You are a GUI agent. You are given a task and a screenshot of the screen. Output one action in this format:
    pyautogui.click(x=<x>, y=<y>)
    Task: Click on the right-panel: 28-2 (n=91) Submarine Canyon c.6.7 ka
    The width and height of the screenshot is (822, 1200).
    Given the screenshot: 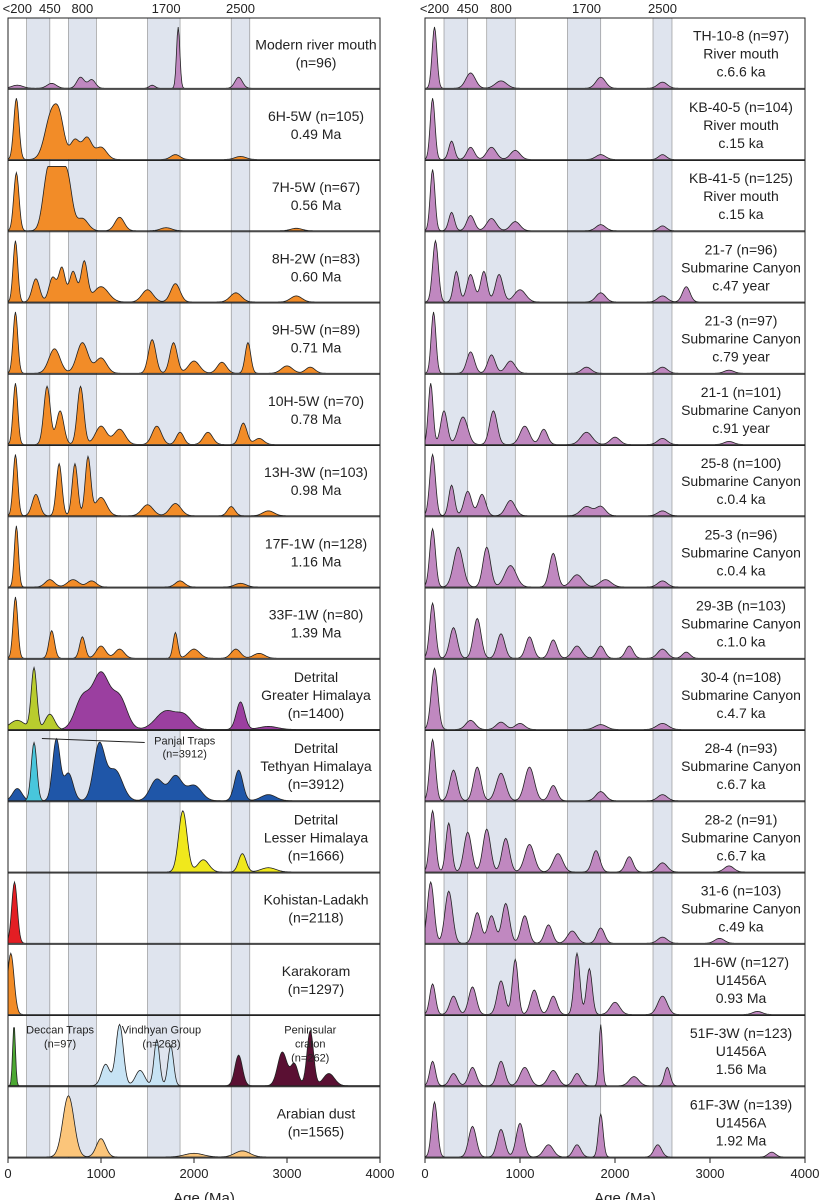 What is the action you would take?
    pyautogui.click(x=614, y=838)
    